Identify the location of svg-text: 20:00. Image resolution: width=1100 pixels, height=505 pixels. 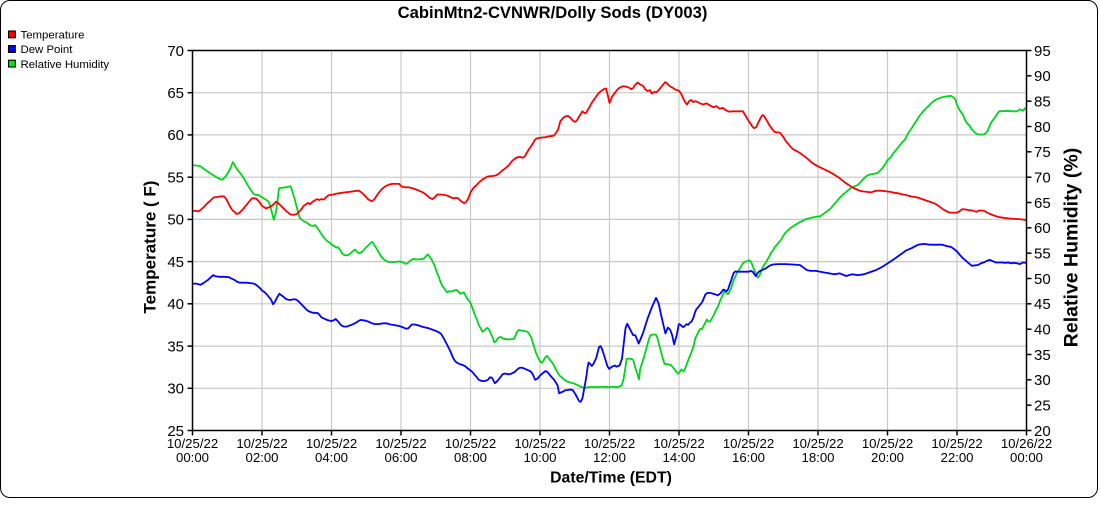
(887, 457).